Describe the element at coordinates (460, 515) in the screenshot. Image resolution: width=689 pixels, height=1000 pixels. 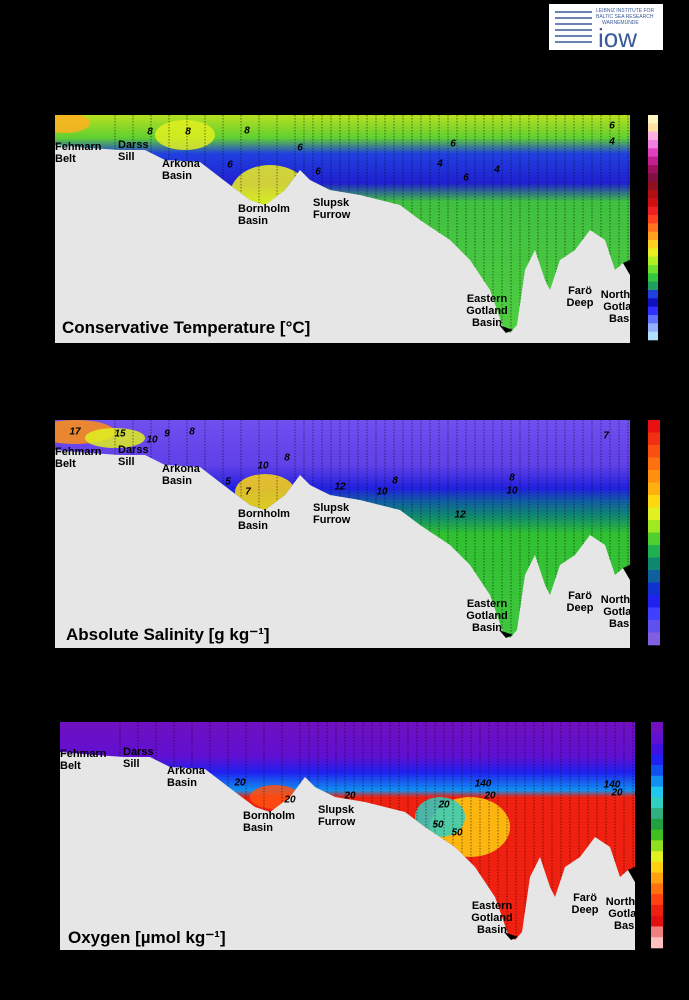
I see `contour-label: 12` at that location.